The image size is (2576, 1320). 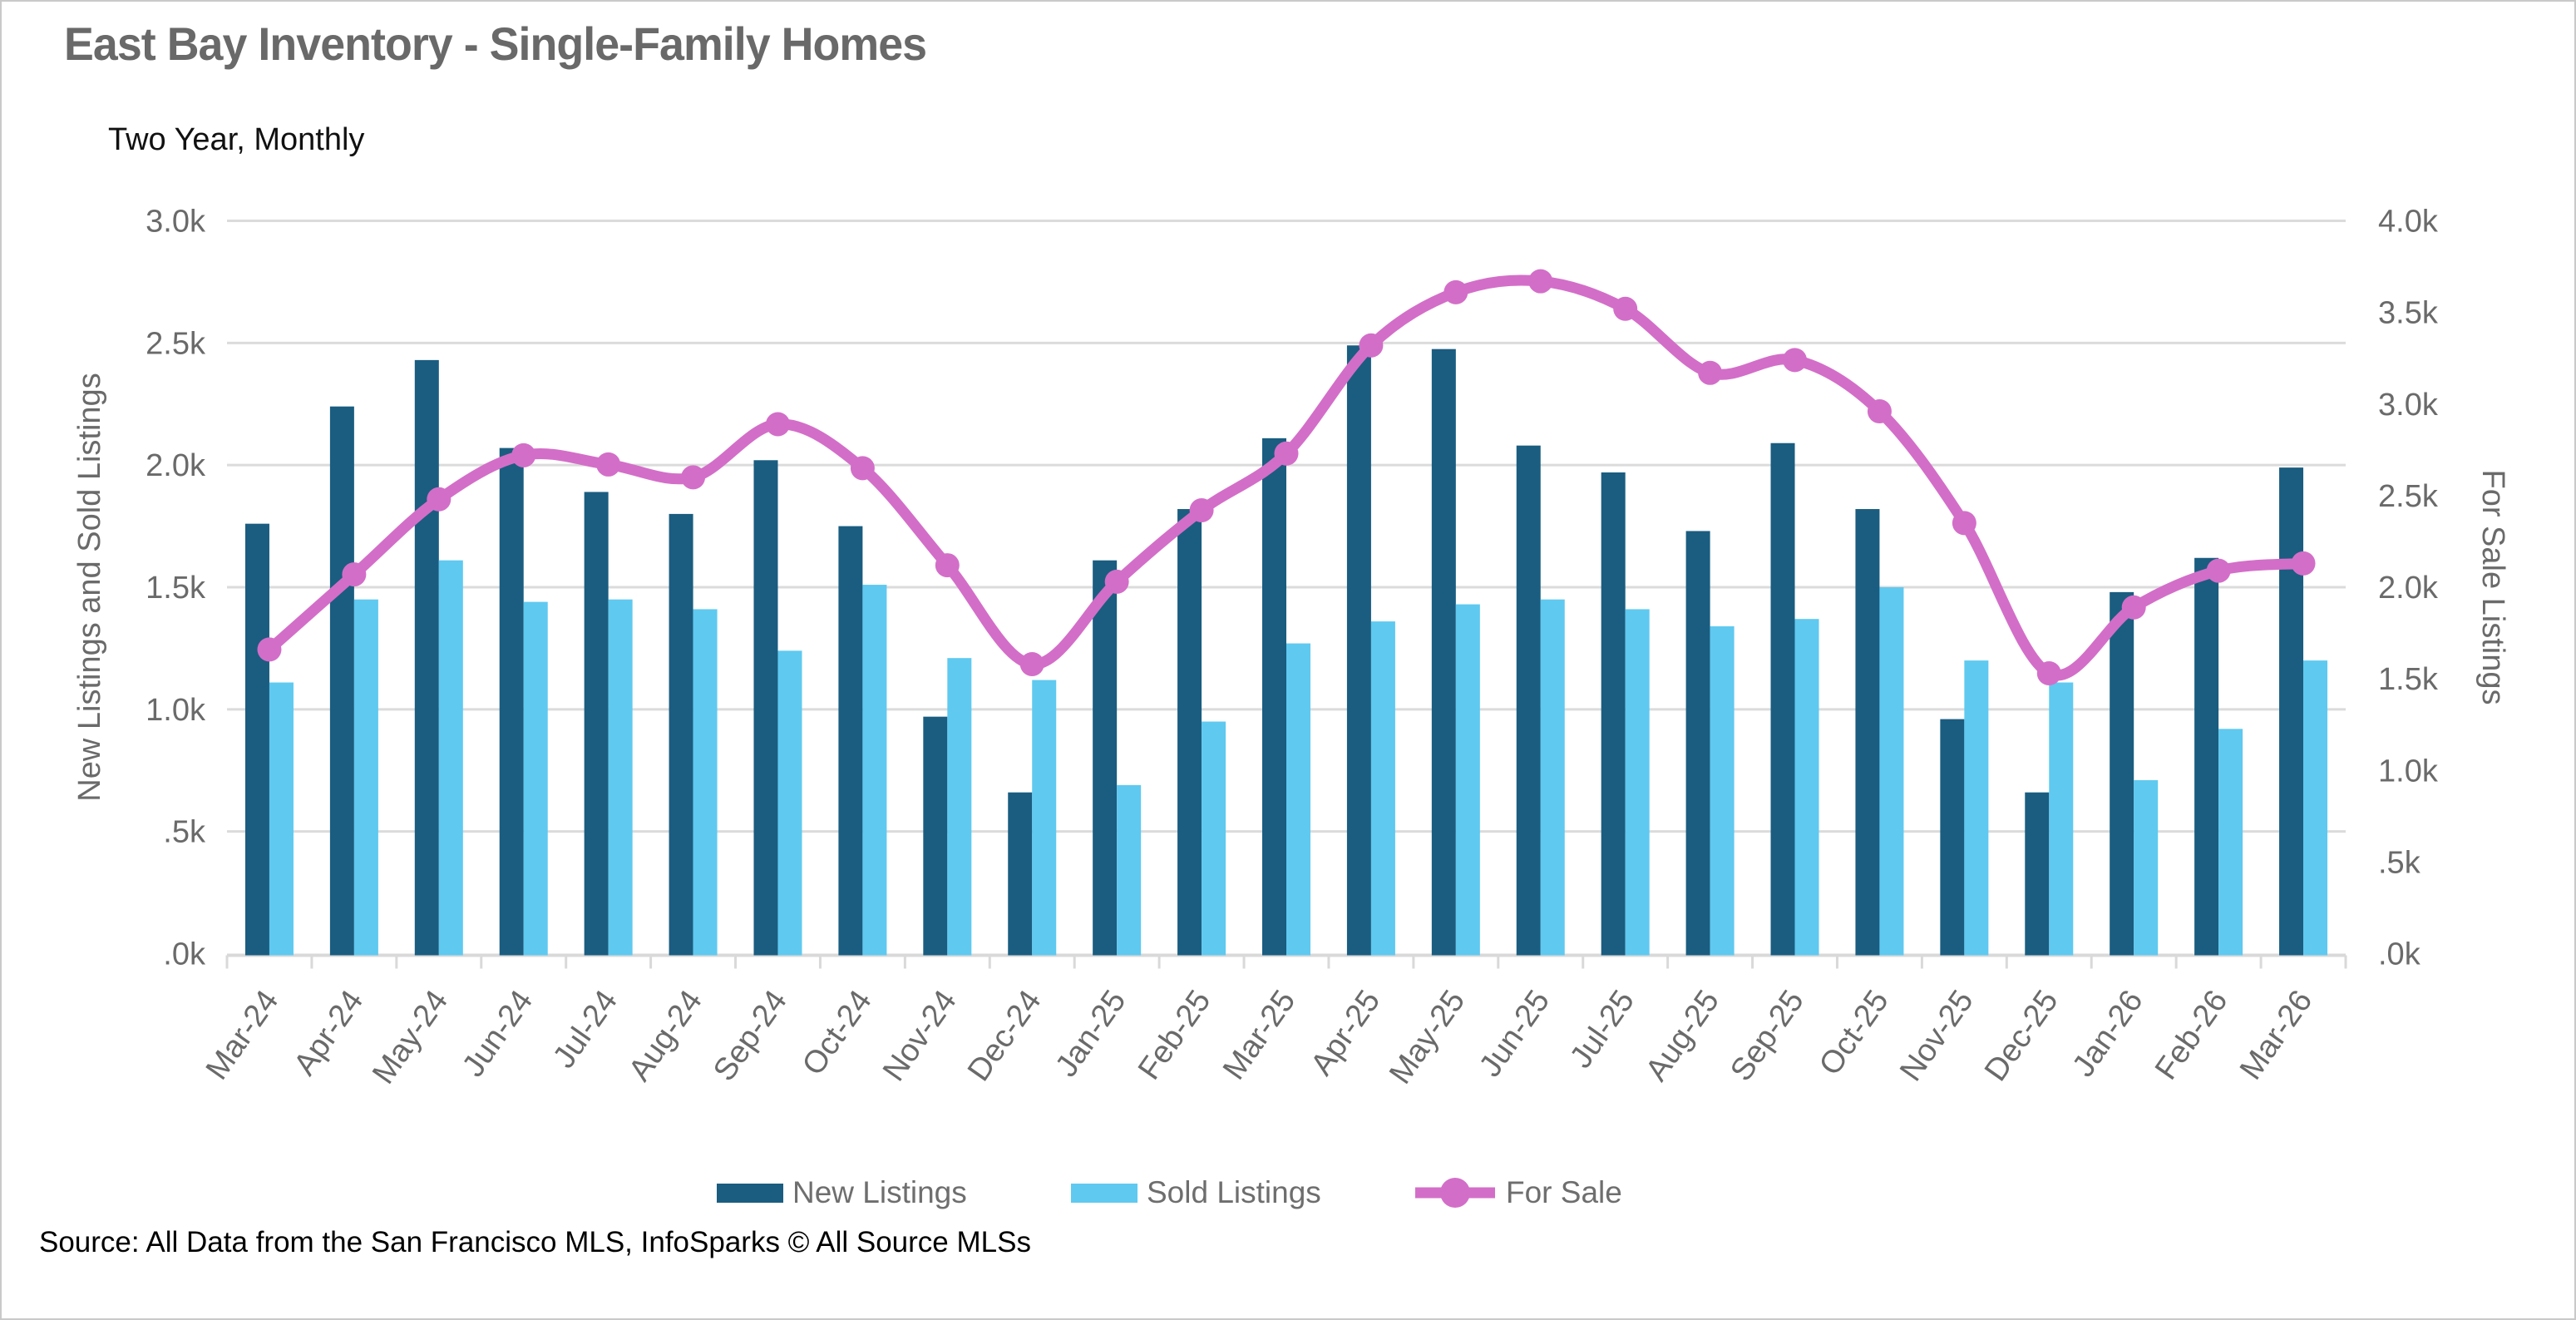 I want to click on right-axis-tick-label: .0k, so click(x=2399, y=954).